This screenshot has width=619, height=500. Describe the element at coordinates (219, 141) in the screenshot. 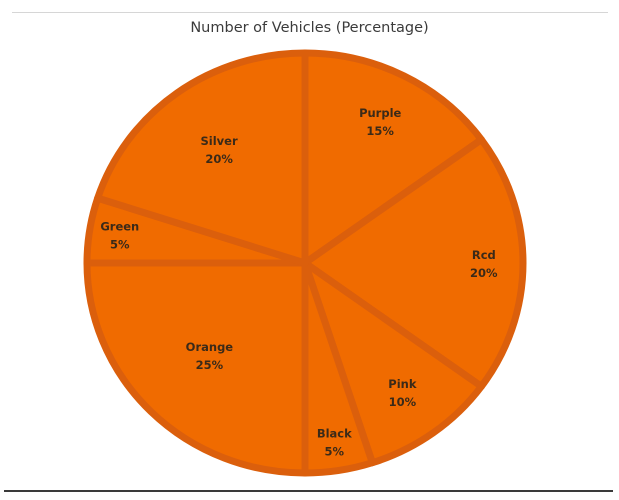

I see `slice-label-silver: Silver` at that location.